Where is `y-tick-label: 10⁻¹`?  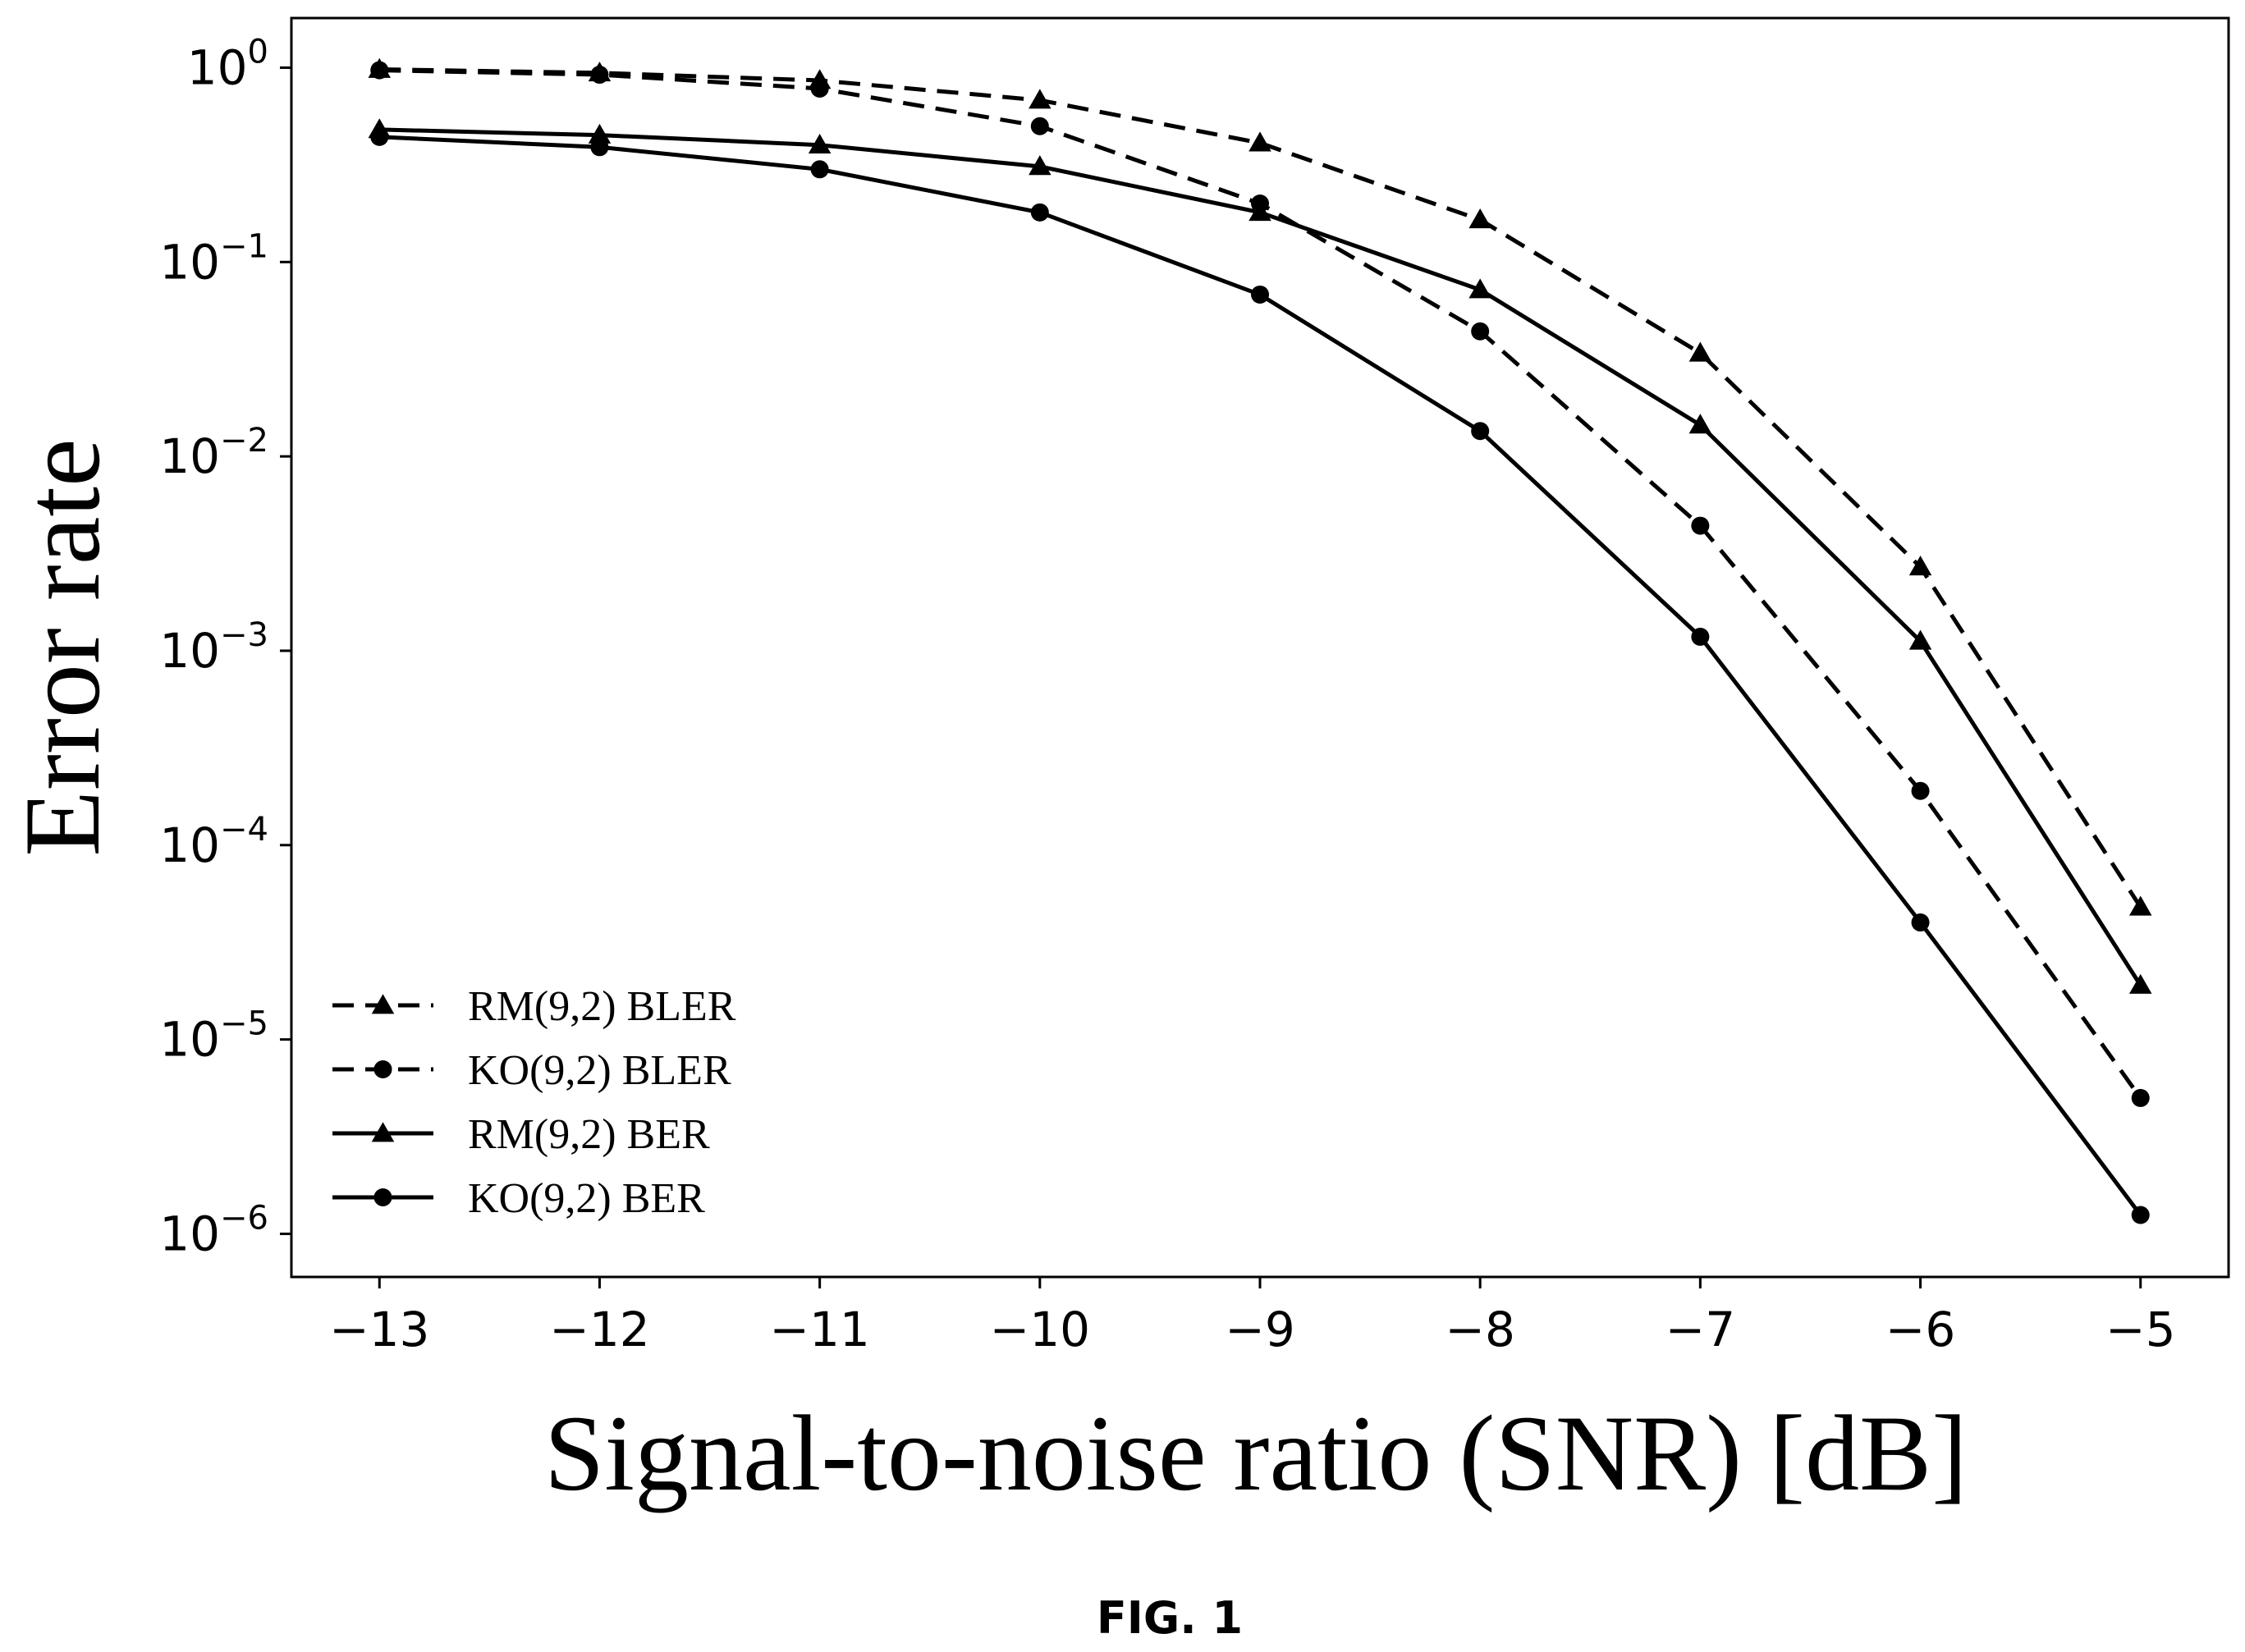 y-tick-label: 10⁻¹ is located at coordinates (213, 258).